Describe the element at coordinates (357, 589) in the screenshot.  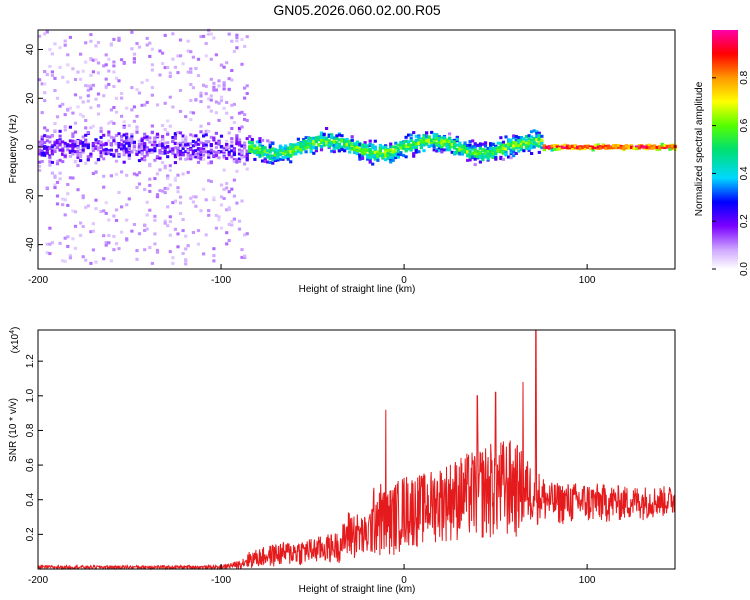
I see `snr-x-label: Height of straight line (km)` at that location.